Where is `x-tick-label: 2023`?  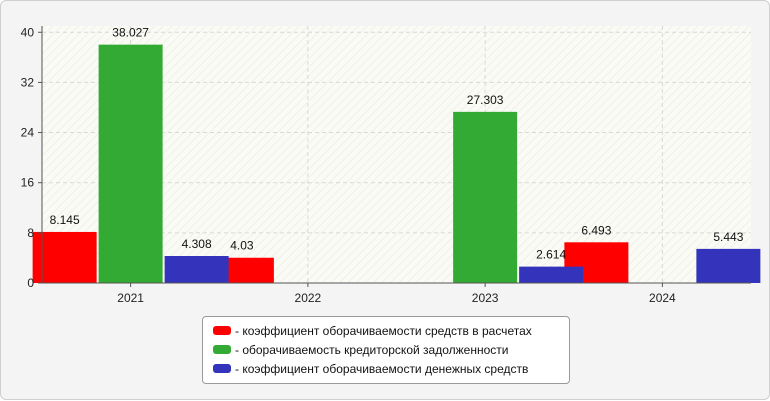
x-tick-label: 2023 is located at coordinates (485, 298).